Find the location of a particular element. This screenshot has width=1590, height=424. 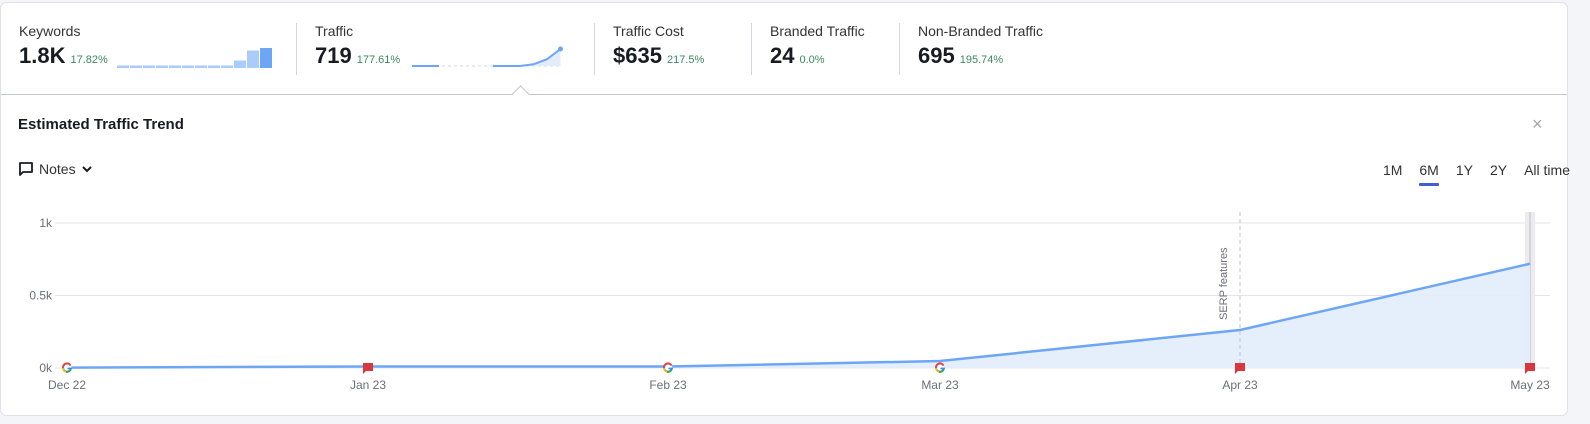

annotation-label: SERP features is located at coordinates (1224, 283).